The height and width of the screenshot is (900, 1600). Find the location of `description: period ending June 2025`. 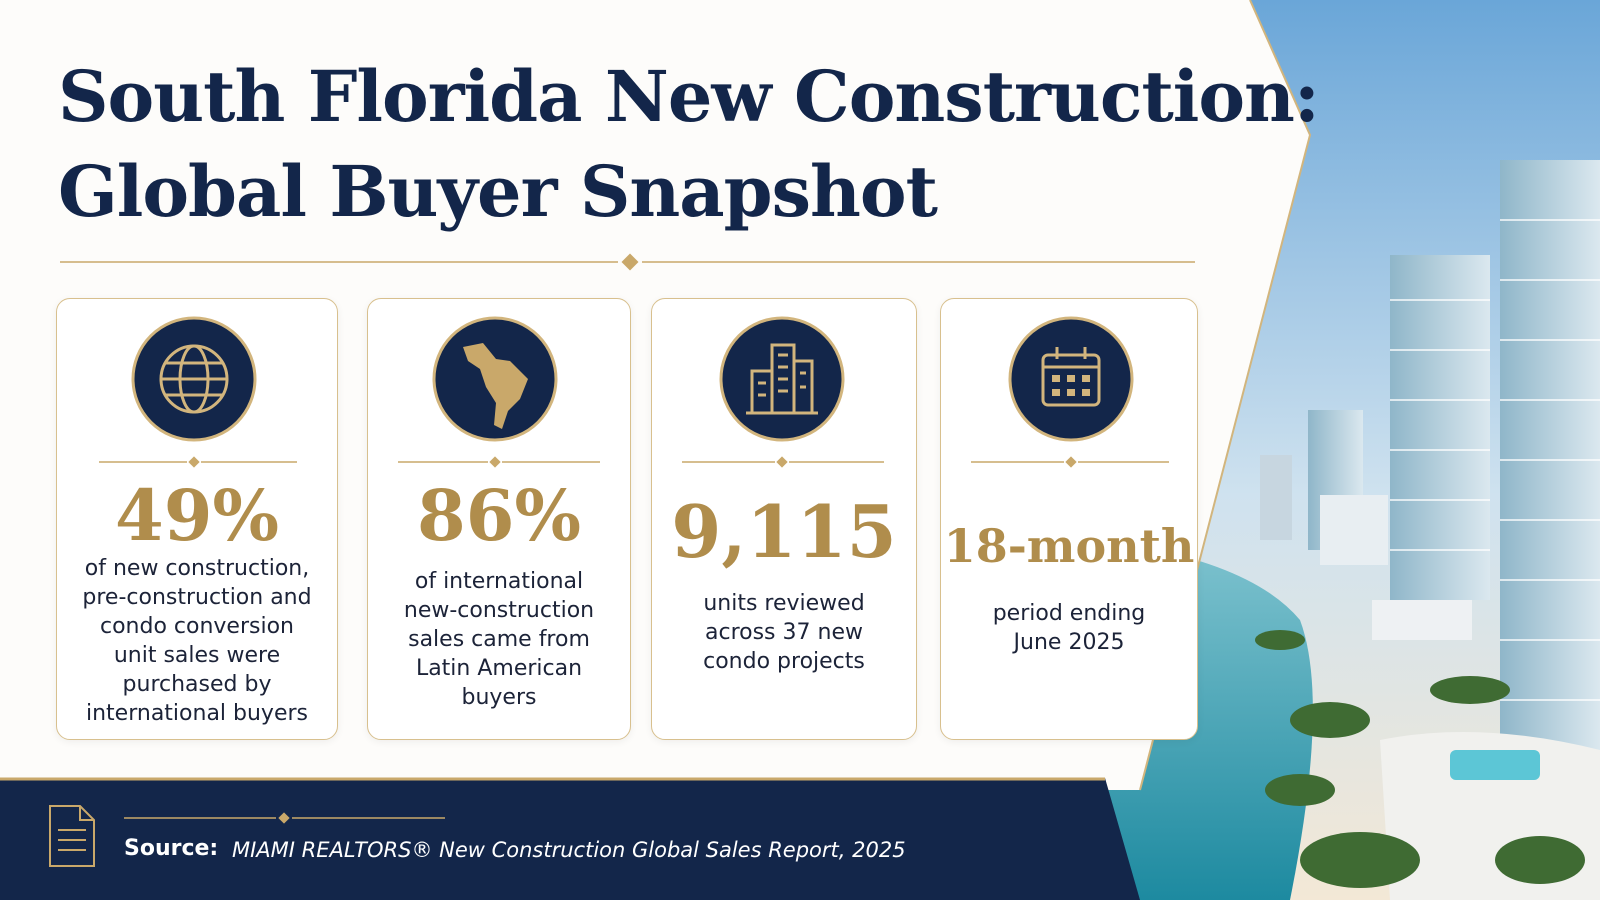

description: period ending June 2025 is located at coordinates (1069, 628).